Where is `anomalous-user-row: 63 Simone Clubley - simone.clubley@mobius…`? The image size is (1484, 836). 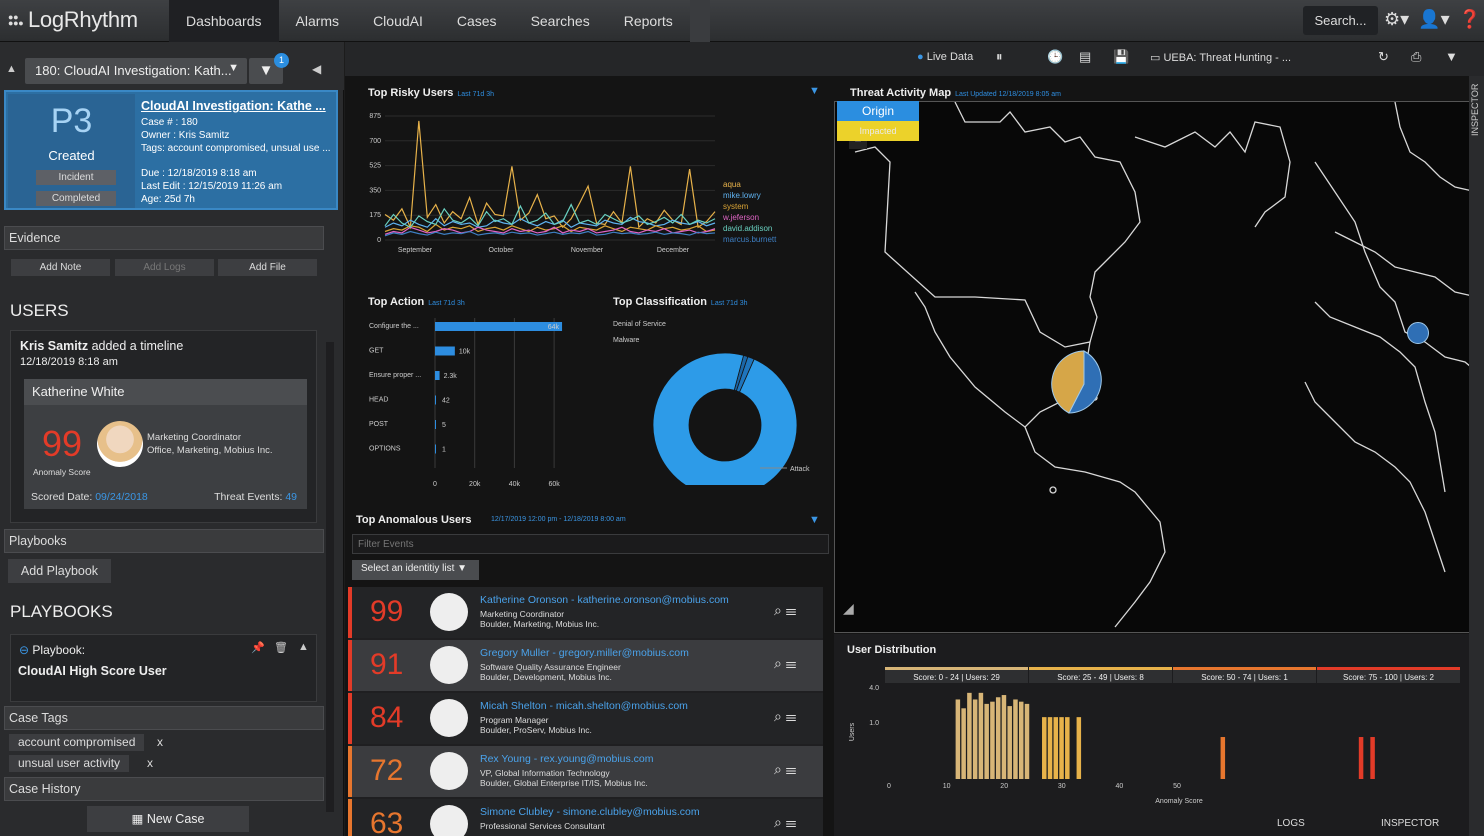
anomalous-user-row: 63 Simone Clubley - simone.clubley@mobius… is located at coordinates (585, 817).